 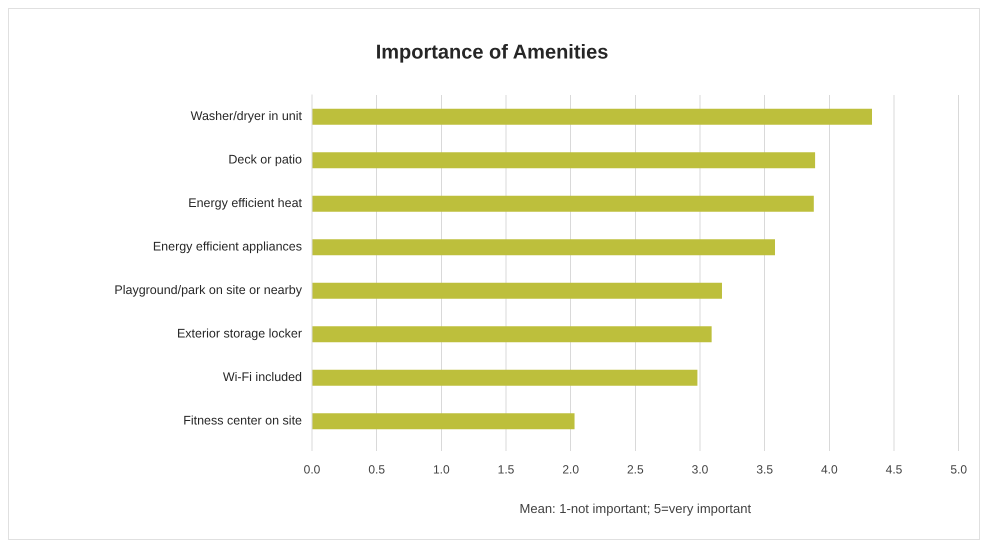 I want to click on y-tick-label: Energy efficient heat, so click(x=245, y=203).